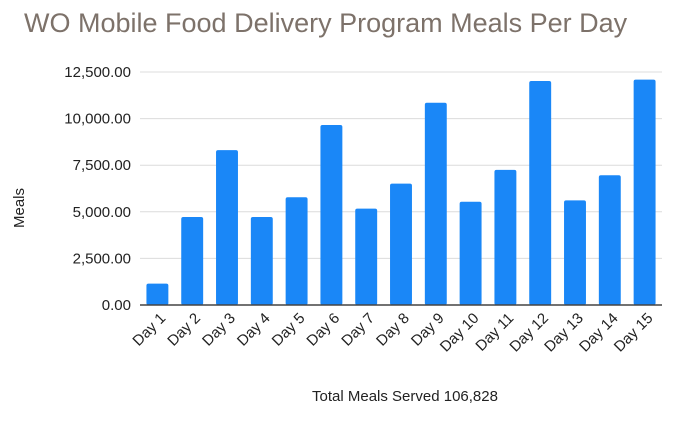 The height and width of the screenshot is (422, 688). Describe the element at coordinates (219, 330) in the screenshot. I see `x-tick-label: Day 3` at that location.